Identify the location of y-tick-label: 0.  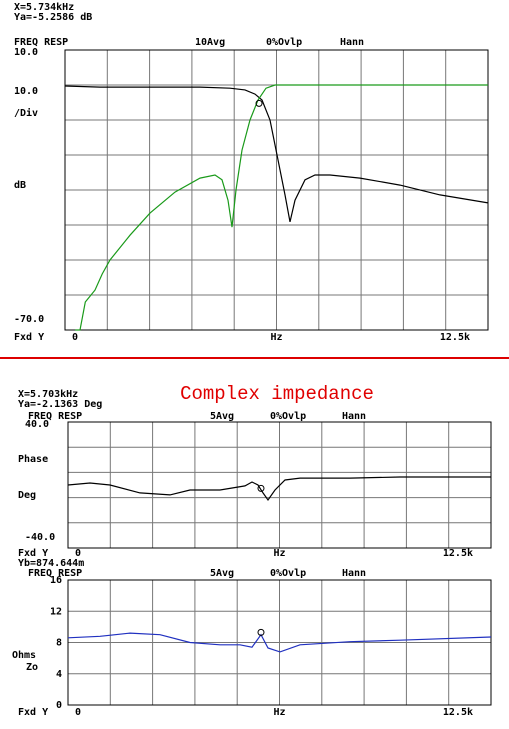
(59, 705).